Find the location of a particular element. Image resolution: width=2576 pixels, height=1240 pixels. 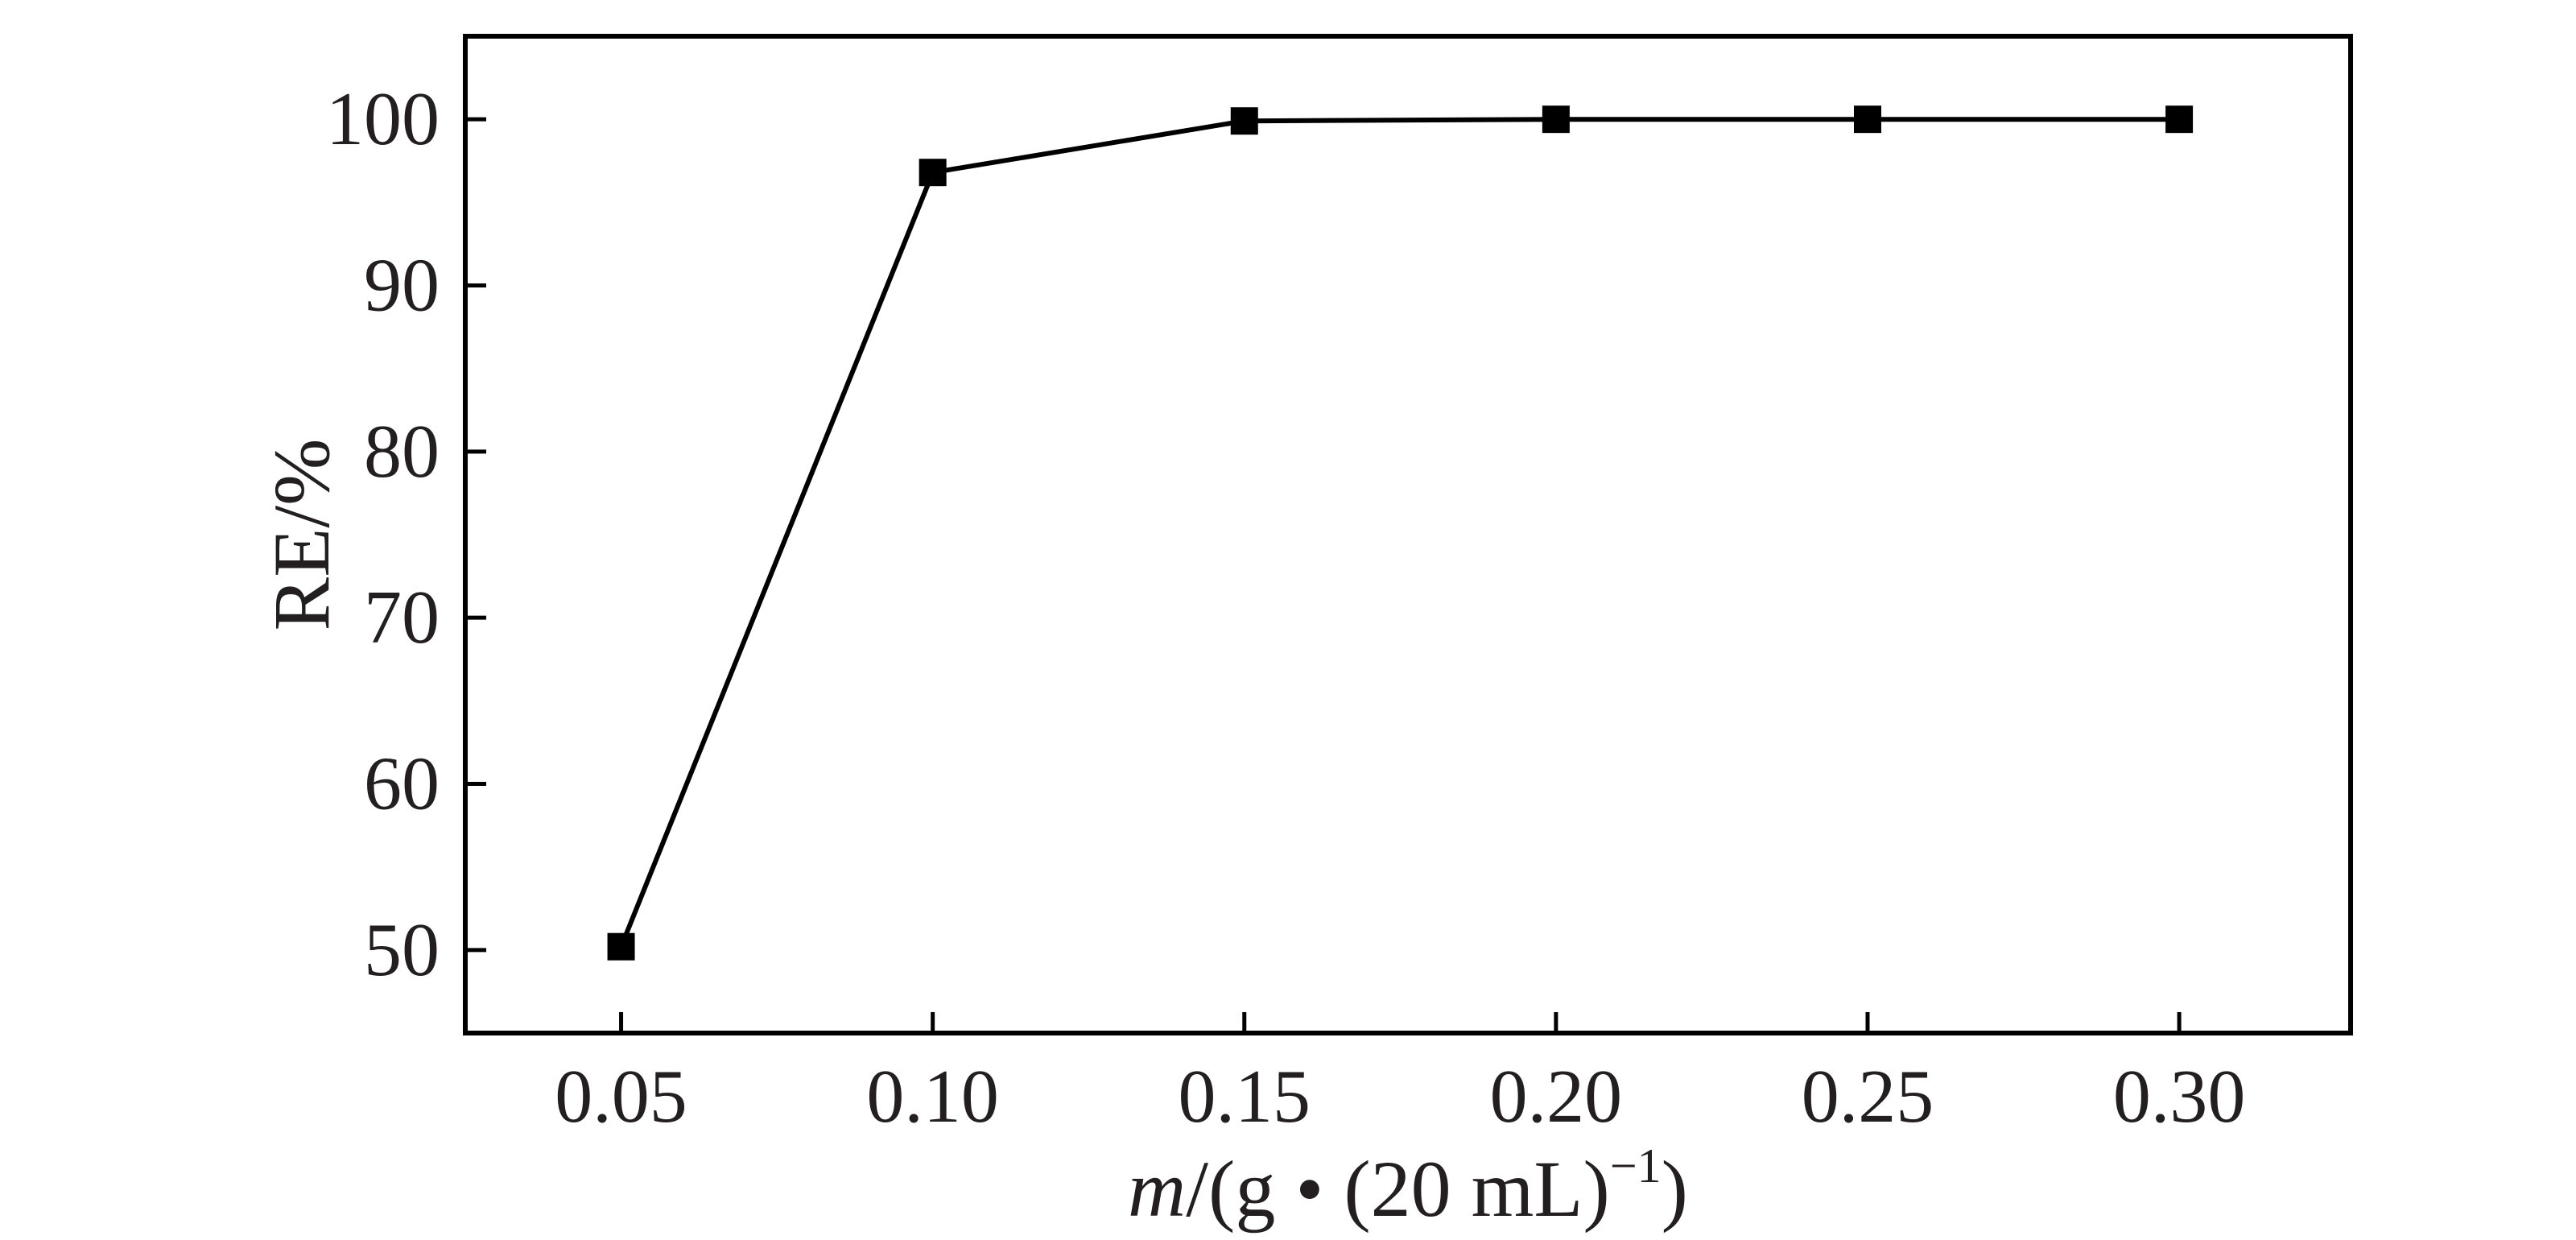

y-tick-label: 70 is located at coordinates (402, 617).